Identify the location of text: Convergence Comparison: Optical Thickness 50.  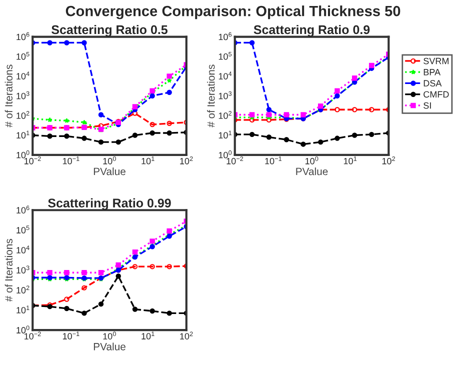
(233, 13).